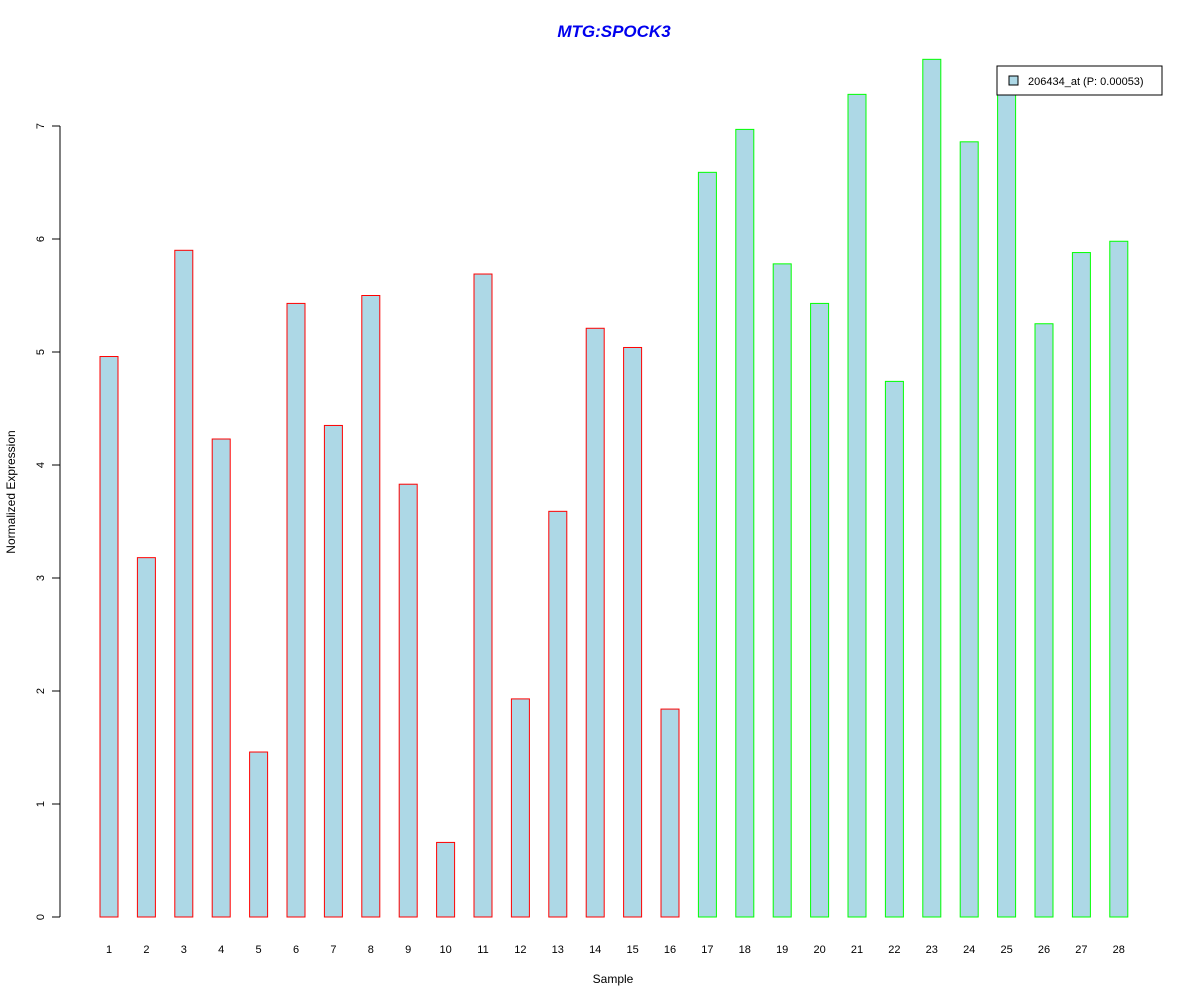 This screenshot has height=1000, width=1200. What do you see at coordinates (259, 950) in the screenshot?
I see `x-tick-label: 5` at bounding box center [259, 950].